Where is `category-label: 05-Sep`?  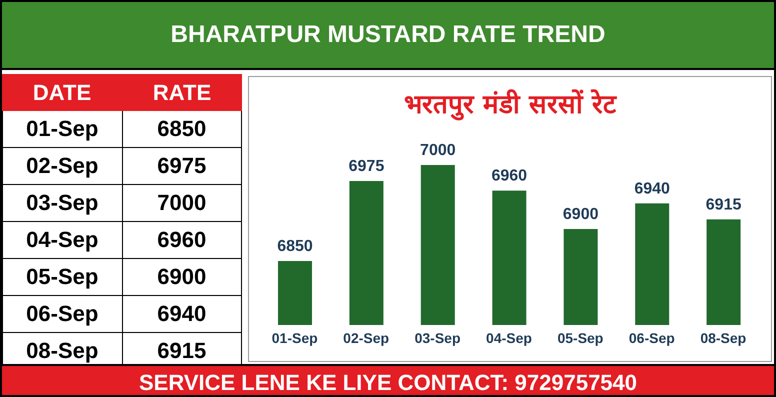 category-label: 05-Sep is located at coordinates (62, 277).